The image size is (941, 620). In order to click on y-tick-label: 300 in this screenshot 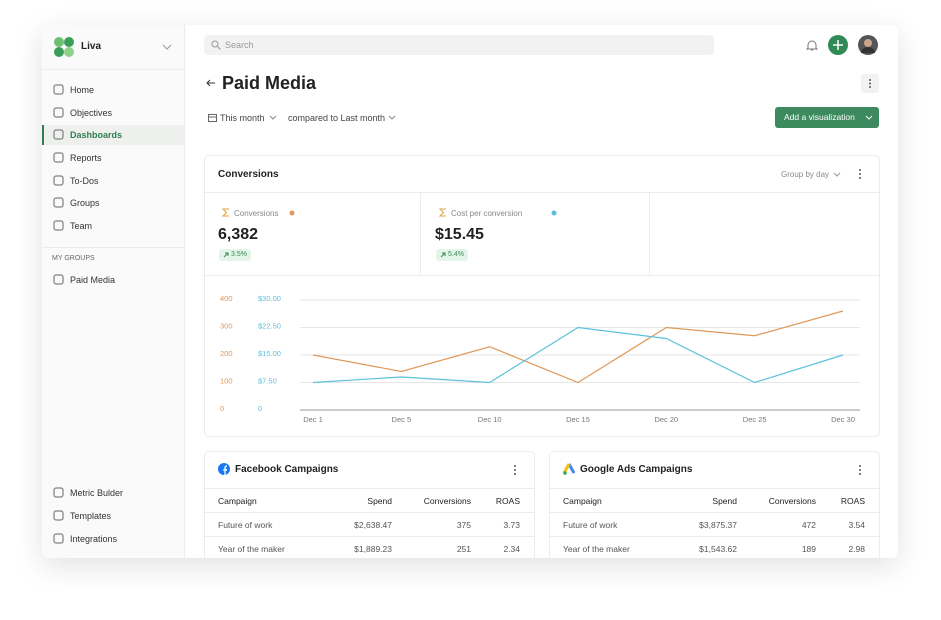, I will do `click(226, 326)`.